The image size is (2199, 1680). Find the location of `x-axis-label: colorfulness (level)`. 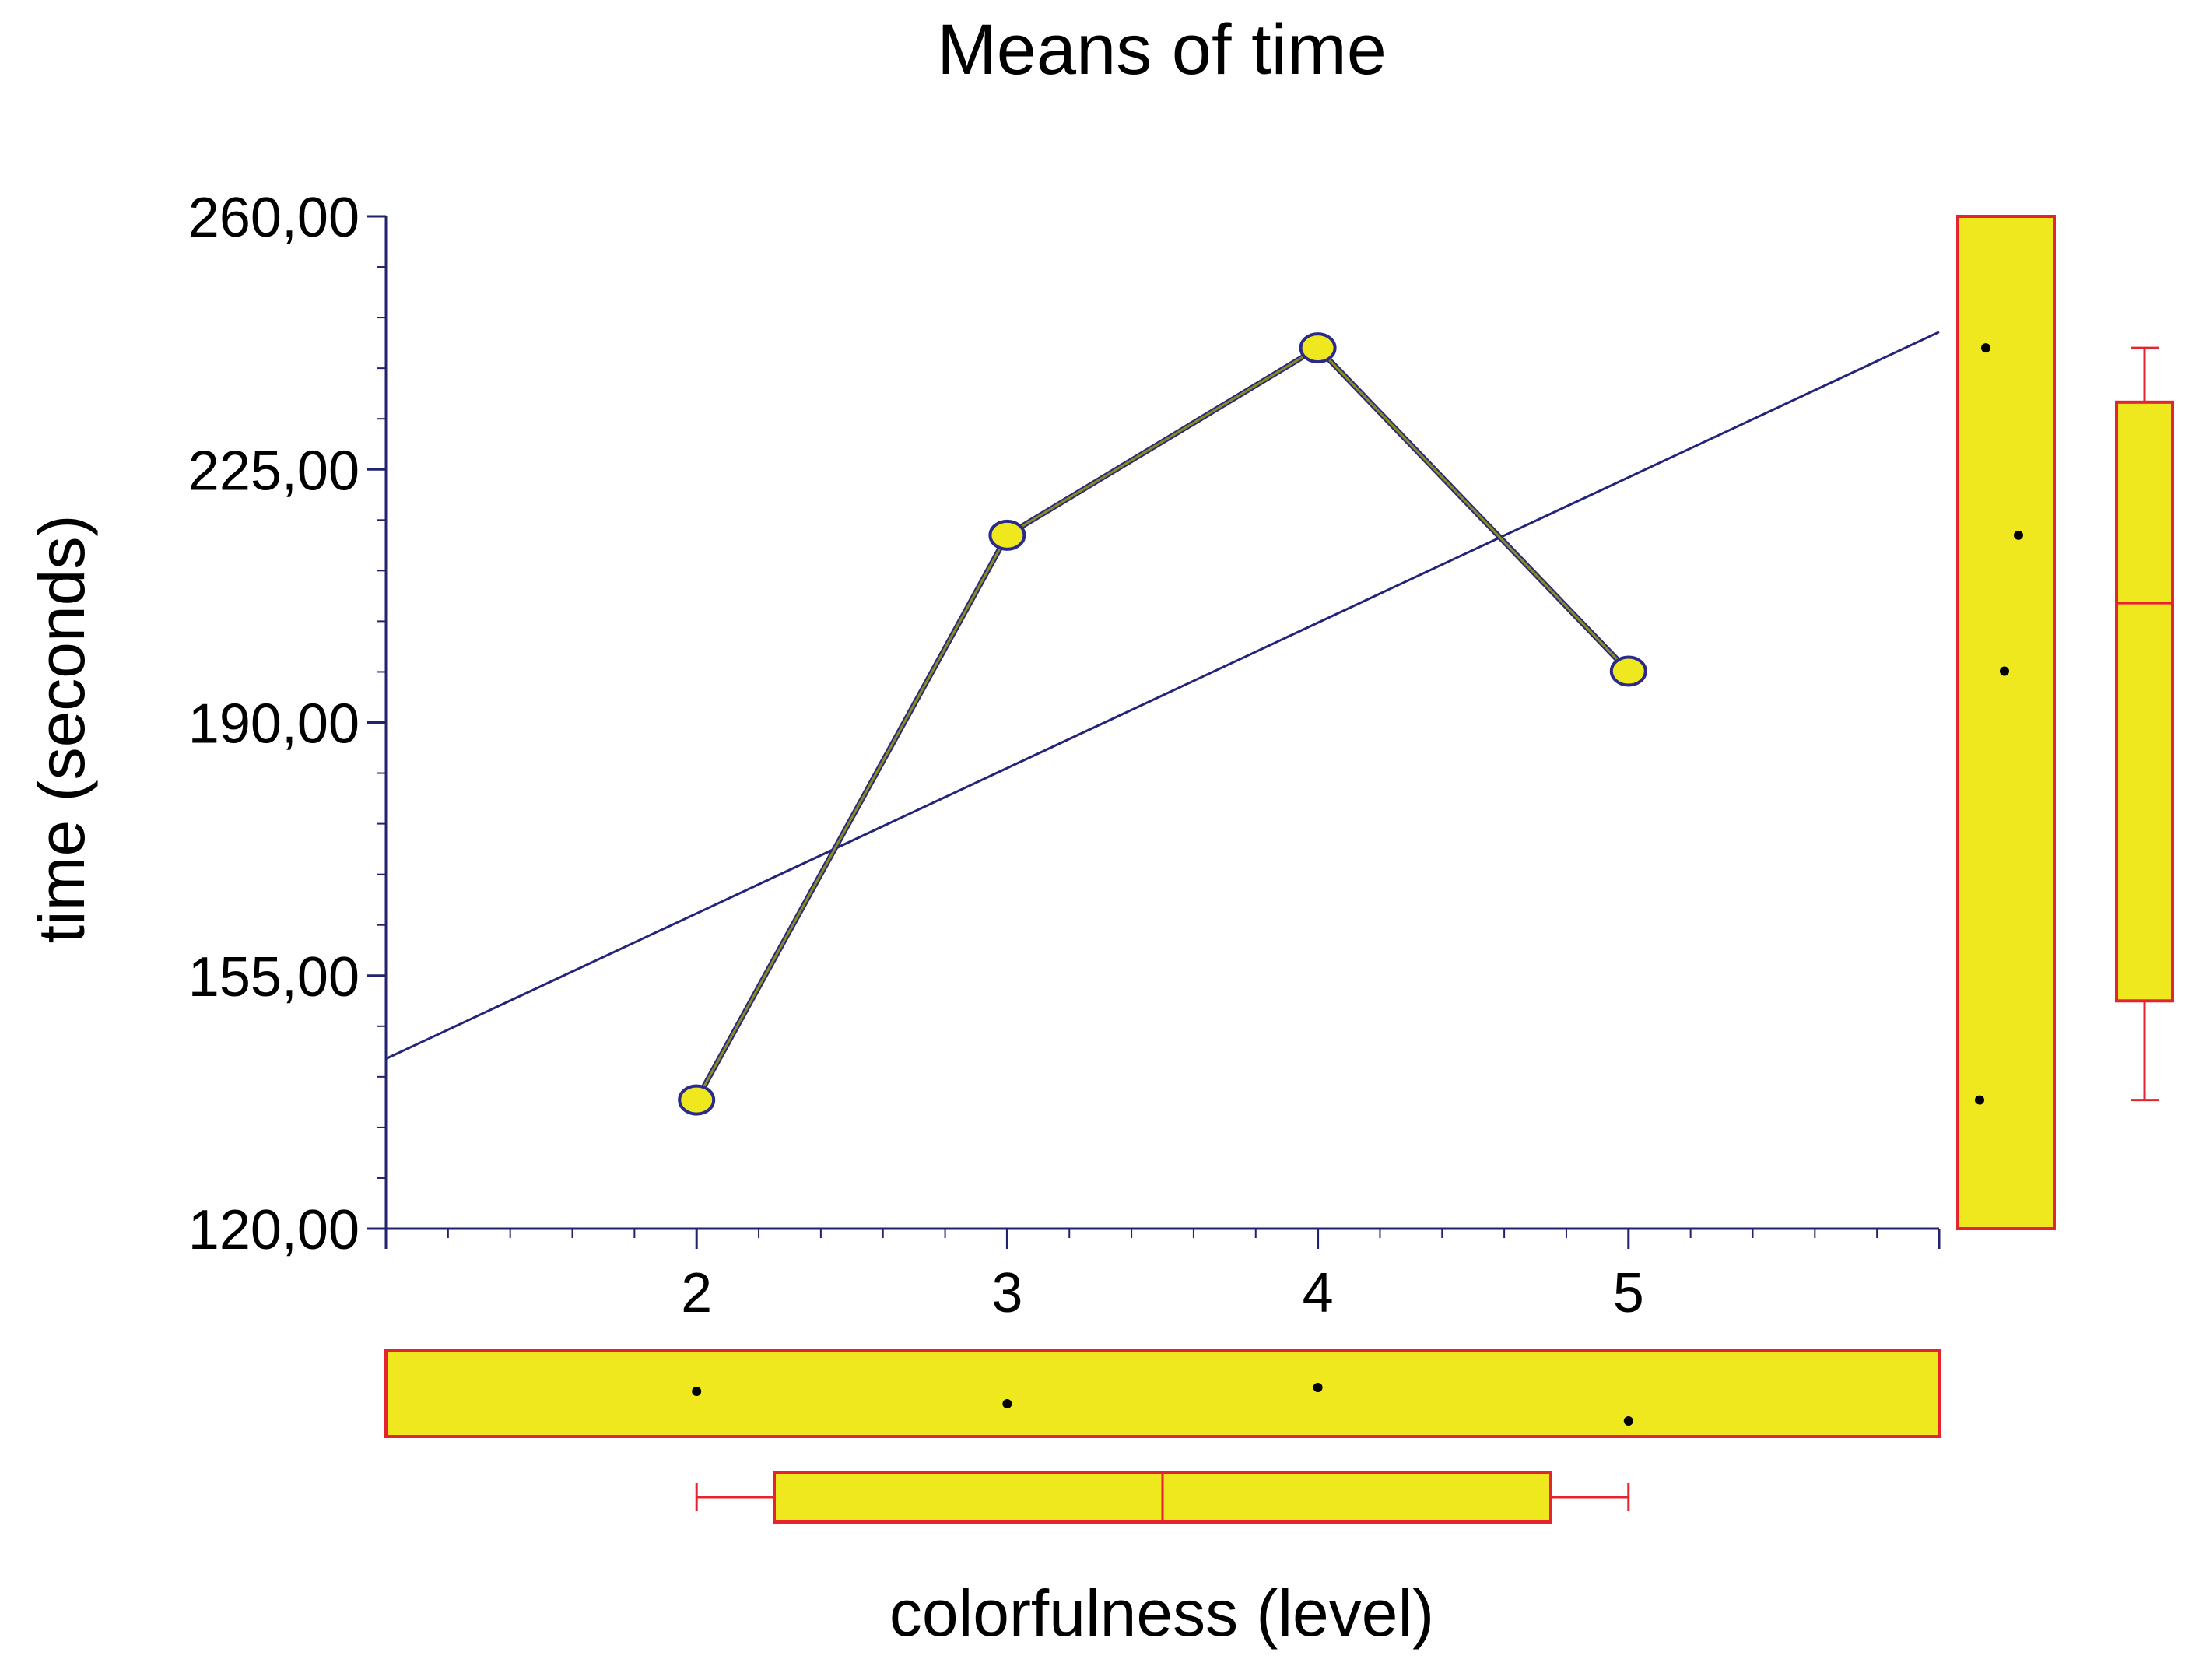

x-axis-label: colorfulness (level) is located at coordinates (1161, 1614).